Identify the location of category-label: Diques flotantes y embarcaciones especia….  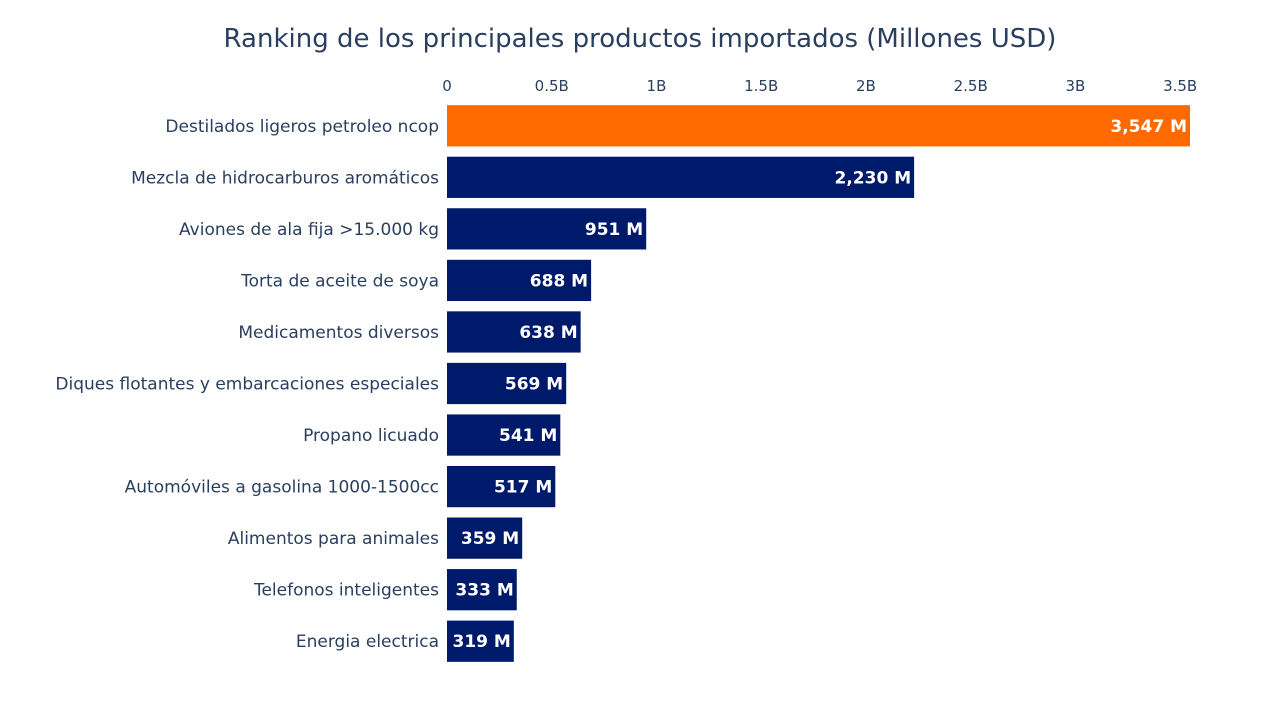
(247, 385).